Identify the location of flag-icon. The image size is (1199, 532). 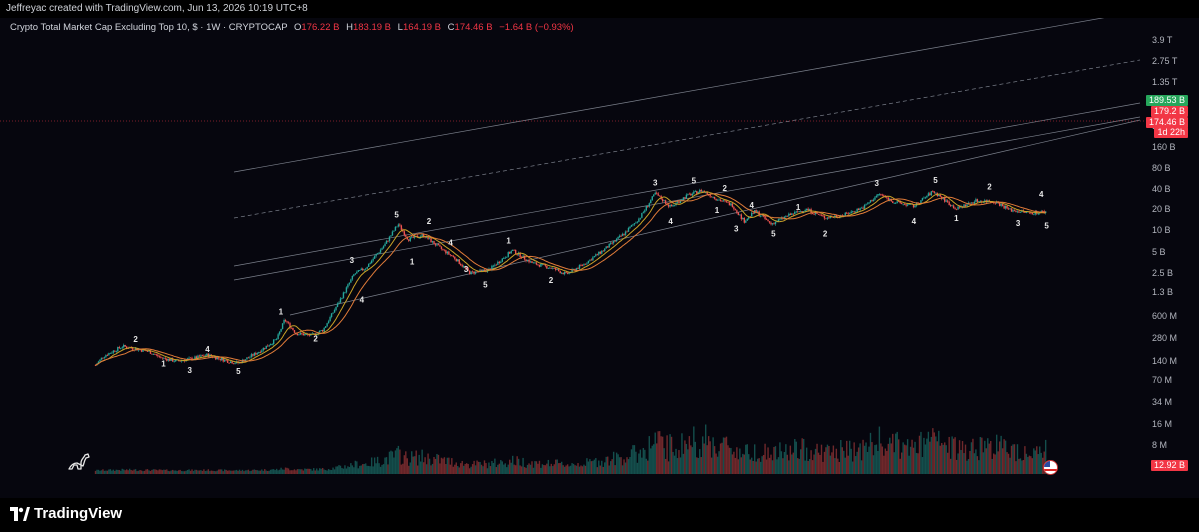
(1050, 467).